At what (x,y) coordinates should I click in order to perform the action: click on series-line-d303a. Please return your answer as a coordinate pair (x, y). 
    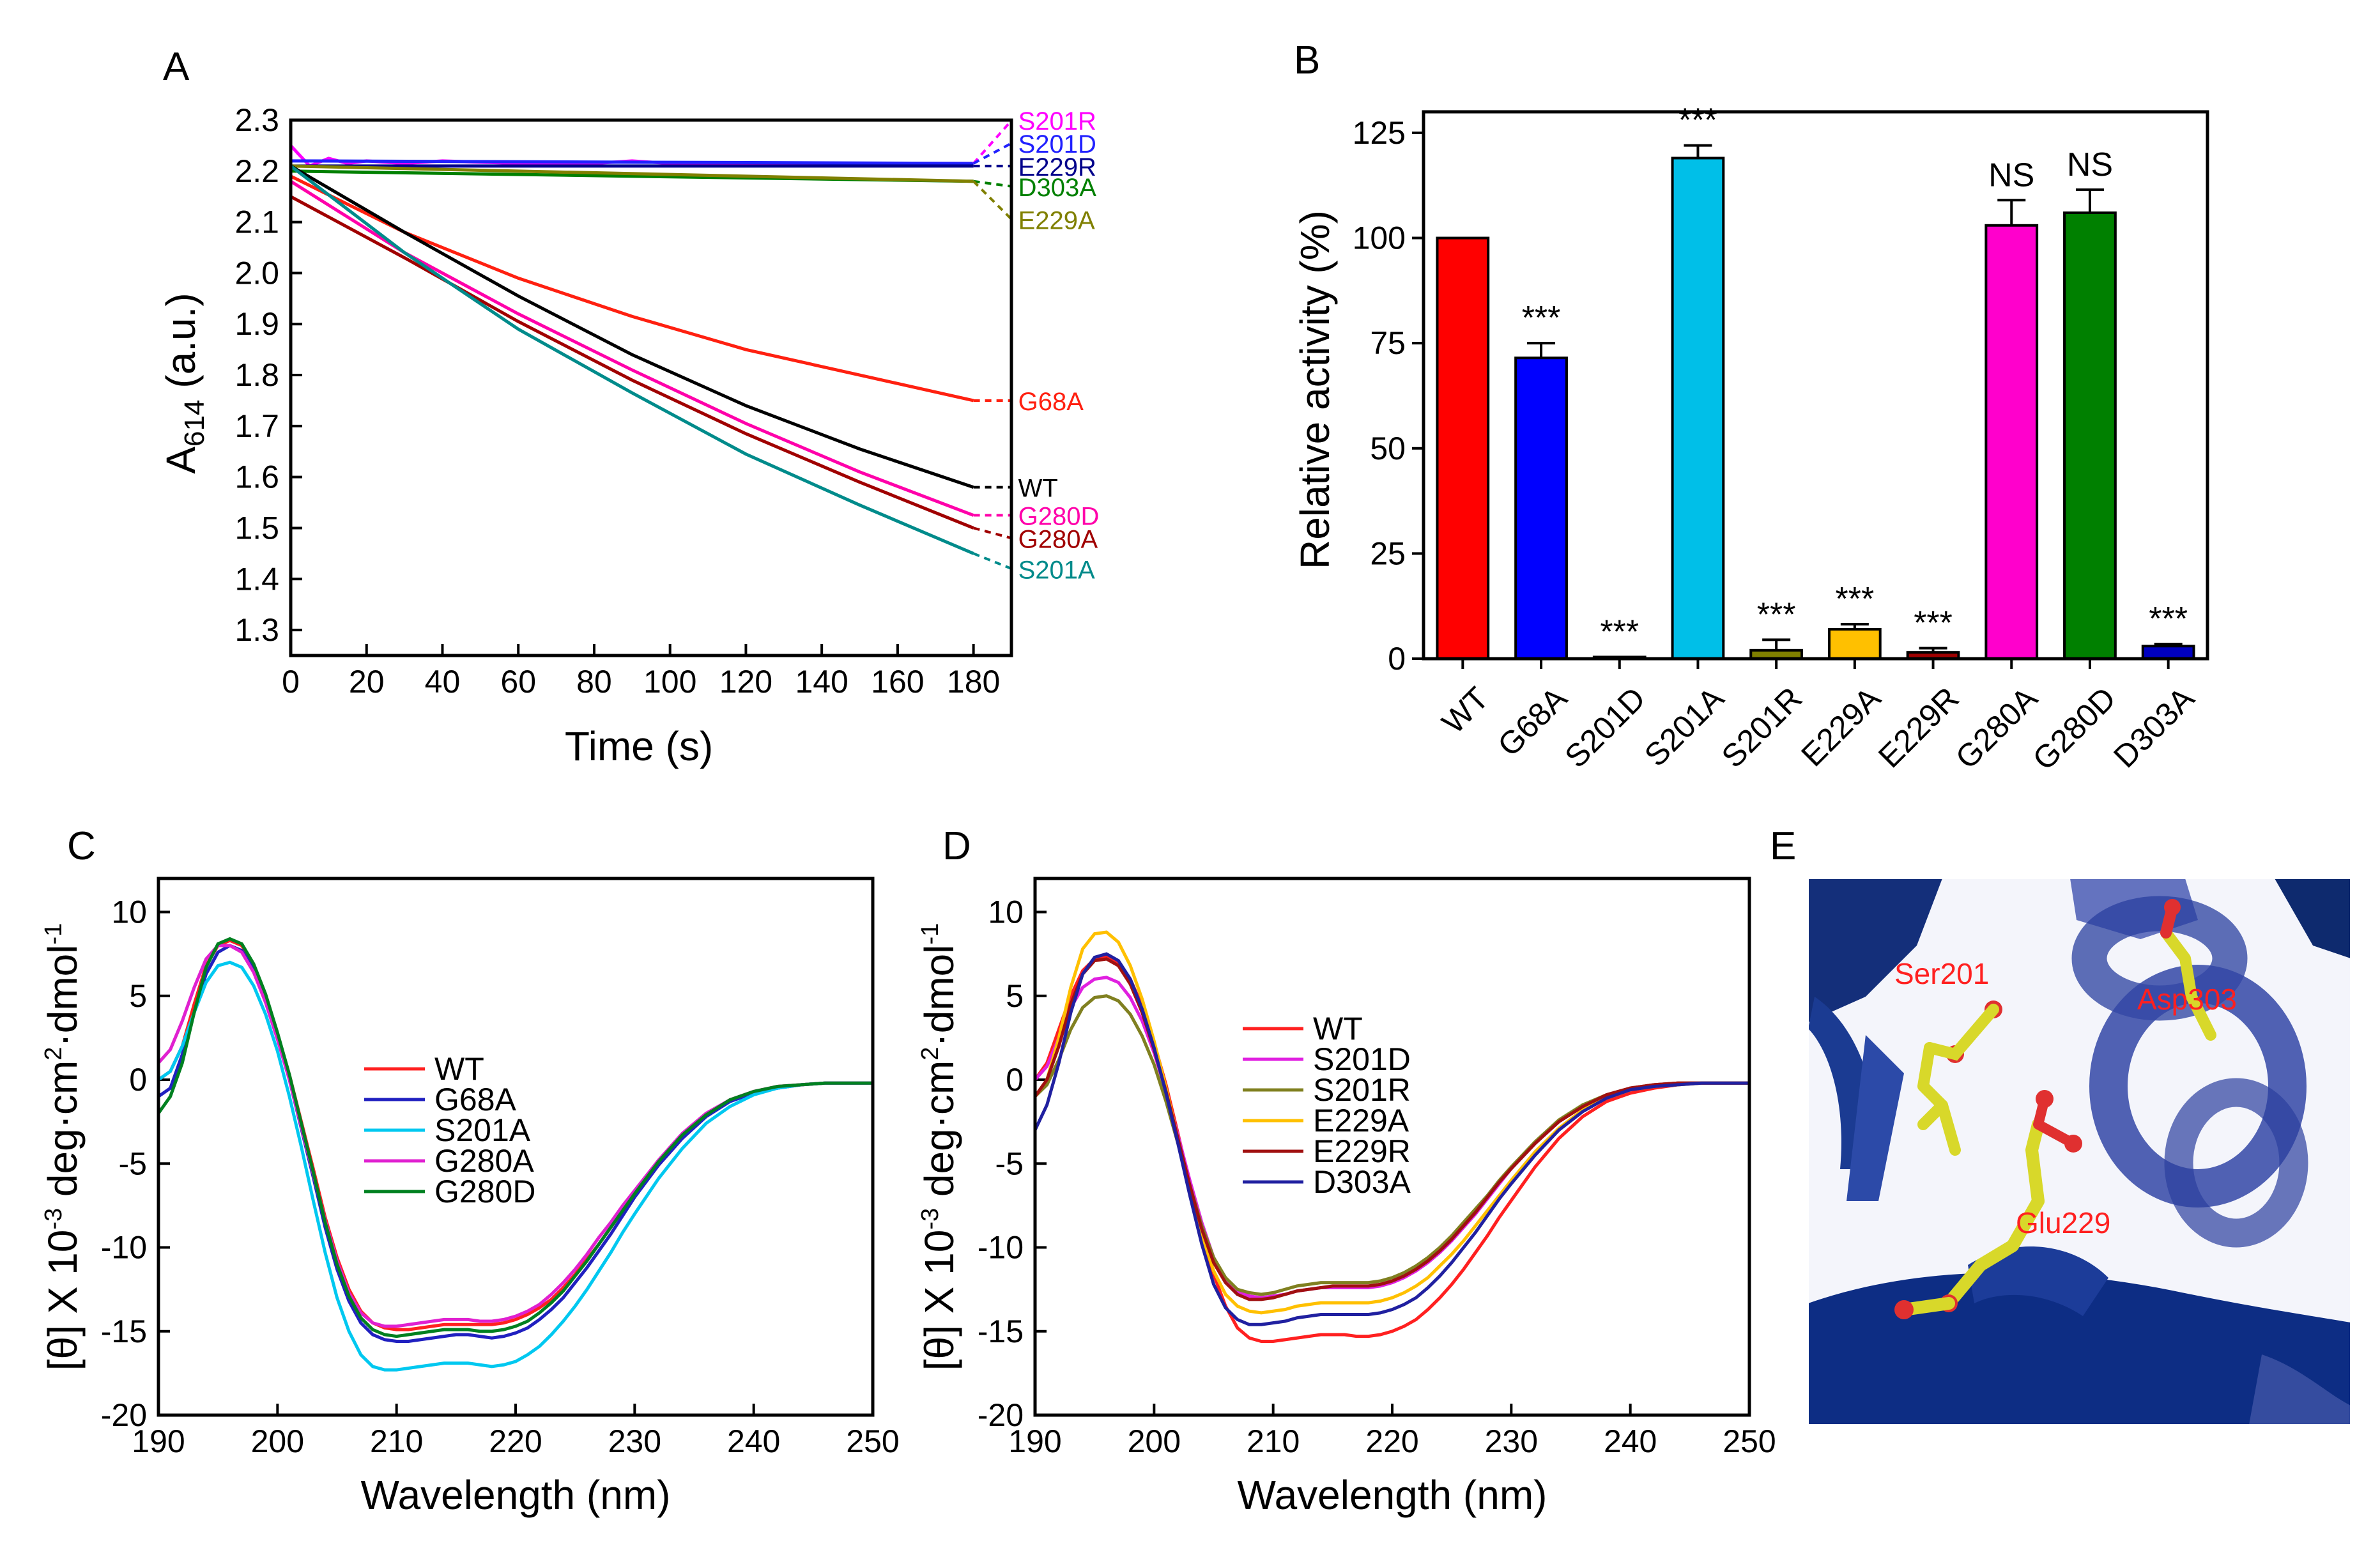
    Looking at the image, I should click on (1391, 1139).